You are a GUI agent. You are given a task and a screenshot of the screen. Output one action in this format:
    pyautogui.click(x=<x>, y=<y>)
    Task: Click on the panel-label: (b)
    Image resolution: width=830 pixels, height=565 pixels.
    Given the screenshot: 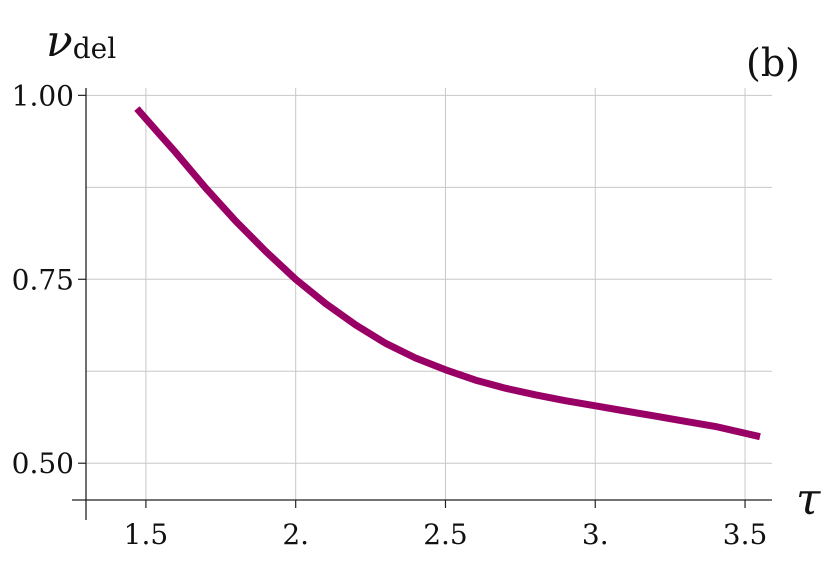 What is the action you would take?
    pyautogui.click(x=773, y=63)
    